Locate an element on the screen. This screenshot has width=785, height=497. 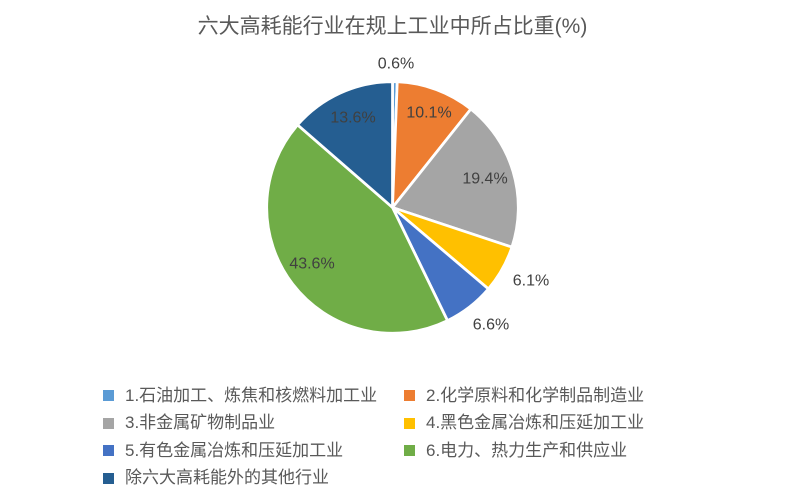
legend-label-6: 6.电力、热力生产和供应业 is located at coordinates (527, 450).